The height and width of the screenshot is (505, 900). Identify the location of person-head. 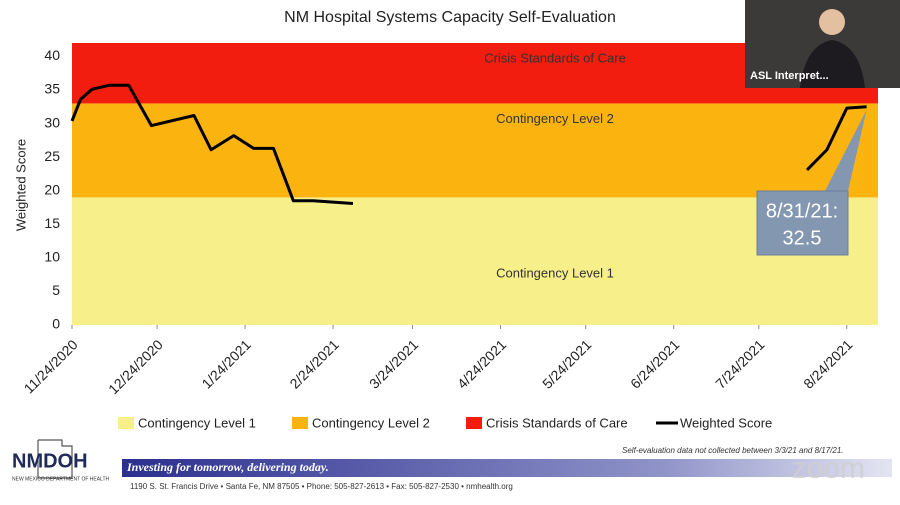
(832, 22).